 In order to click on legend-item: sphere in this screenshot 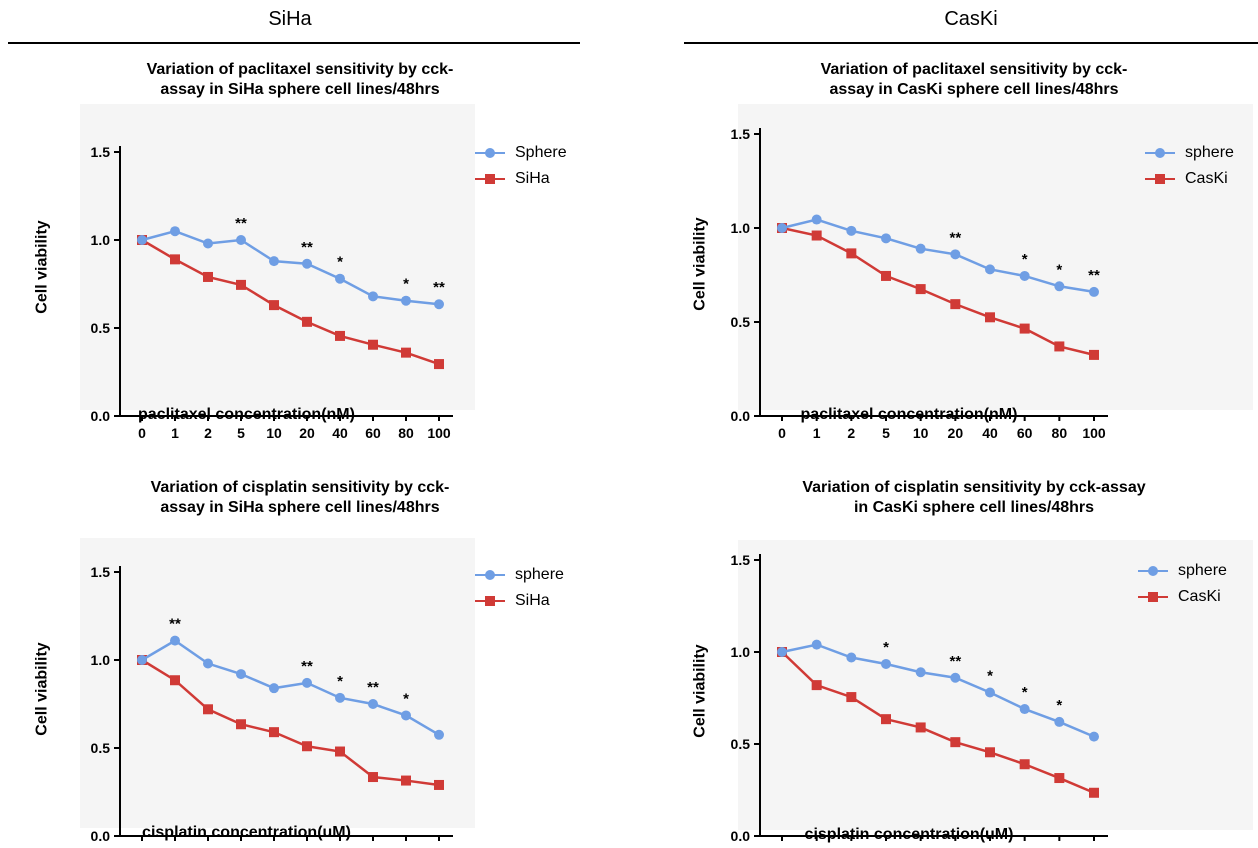, I will do `click(1182, 571)`.